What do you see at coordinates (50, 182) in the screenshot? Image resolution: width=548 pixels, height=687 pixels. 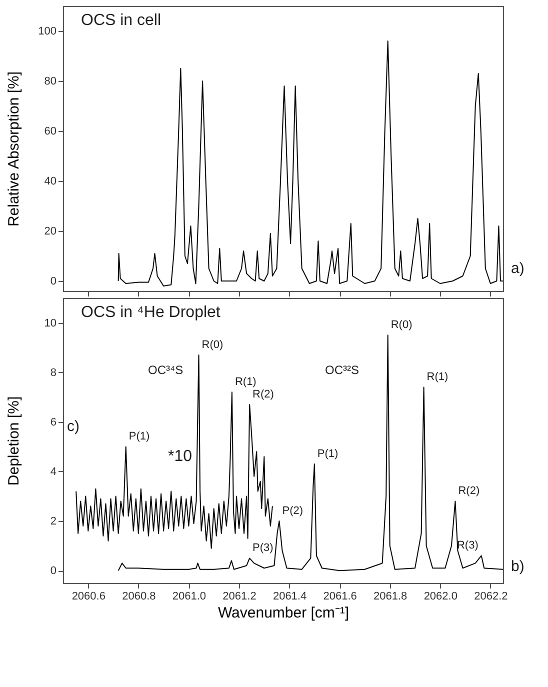 I see `y-tick-label: 40` at bounding box center [50, 182].